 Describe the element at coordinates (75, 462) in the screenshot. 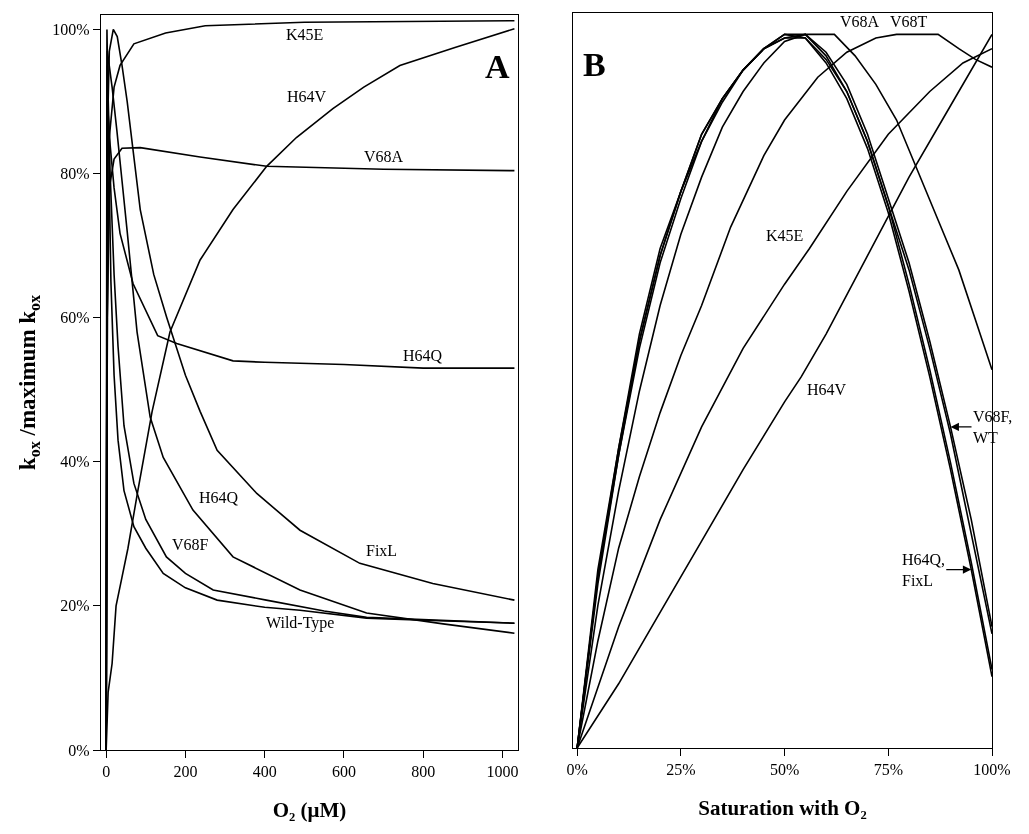

I see `y-tick-label: 40%` at that location.